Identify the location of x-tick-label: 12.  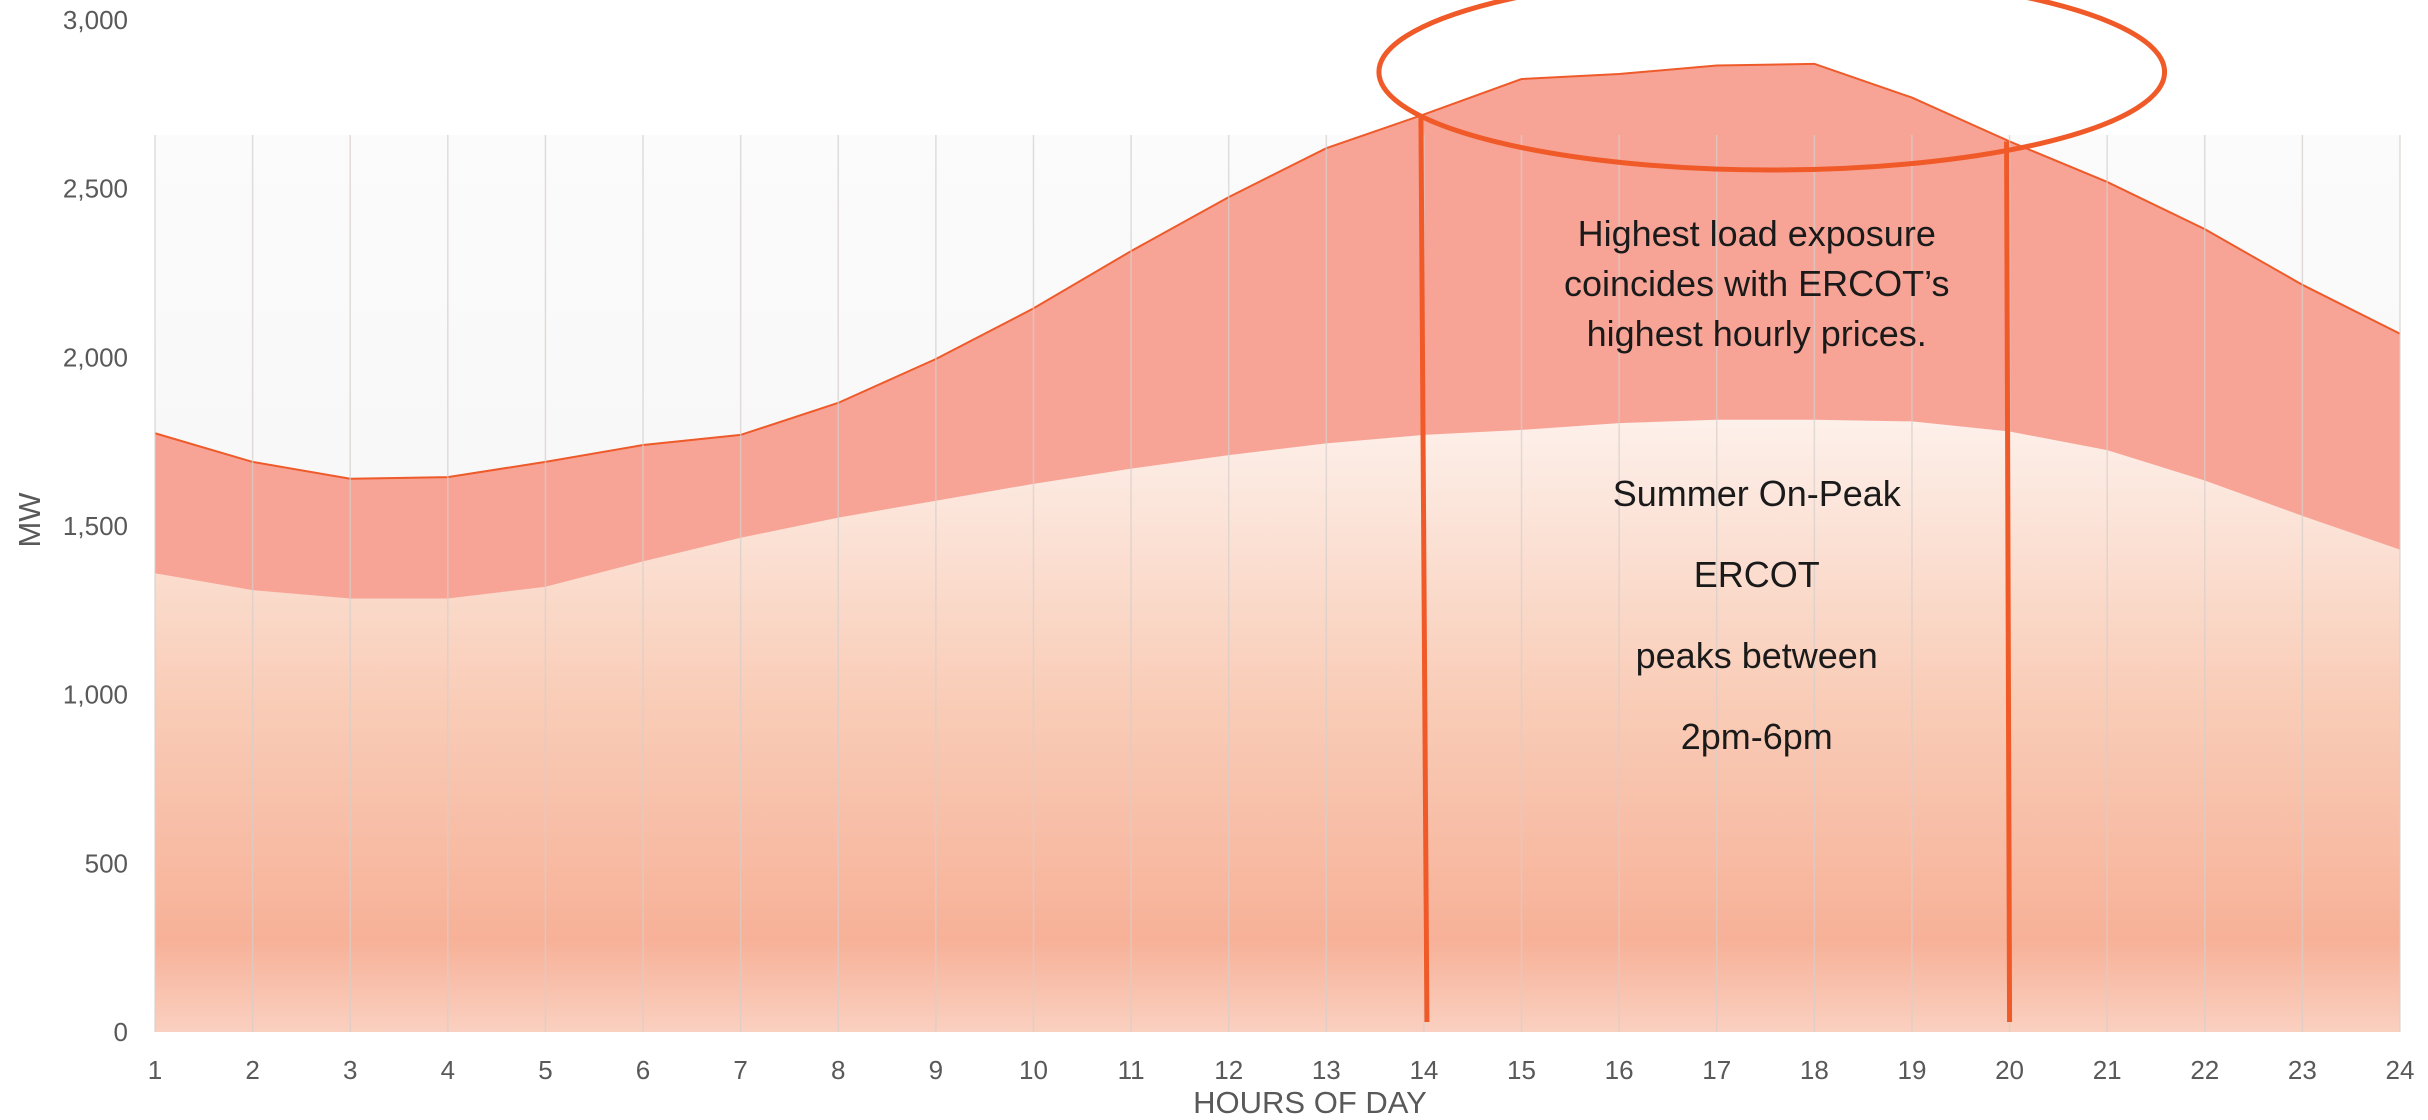
(1228, 1070).